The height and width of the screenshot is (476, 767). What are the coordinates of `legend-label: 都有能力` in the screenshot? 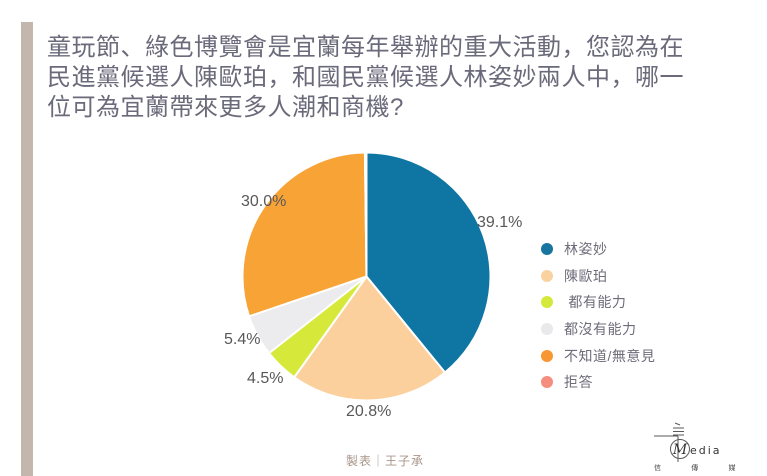 It's located at (595, 302).